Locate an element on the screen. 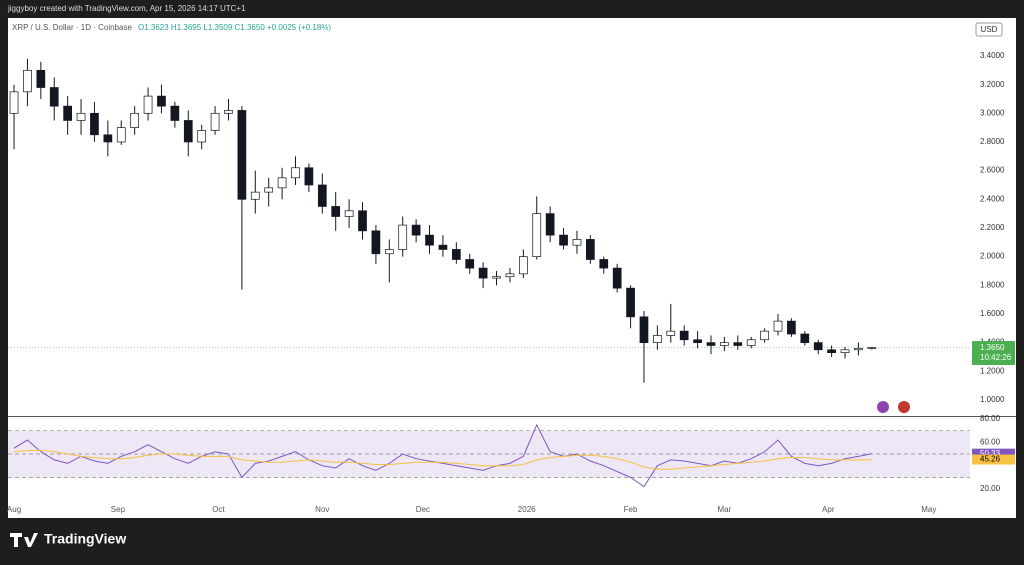 This screenshot has width=1024, height=565. y-tick-label: 1.8000 is located at coordinates (992, 284).